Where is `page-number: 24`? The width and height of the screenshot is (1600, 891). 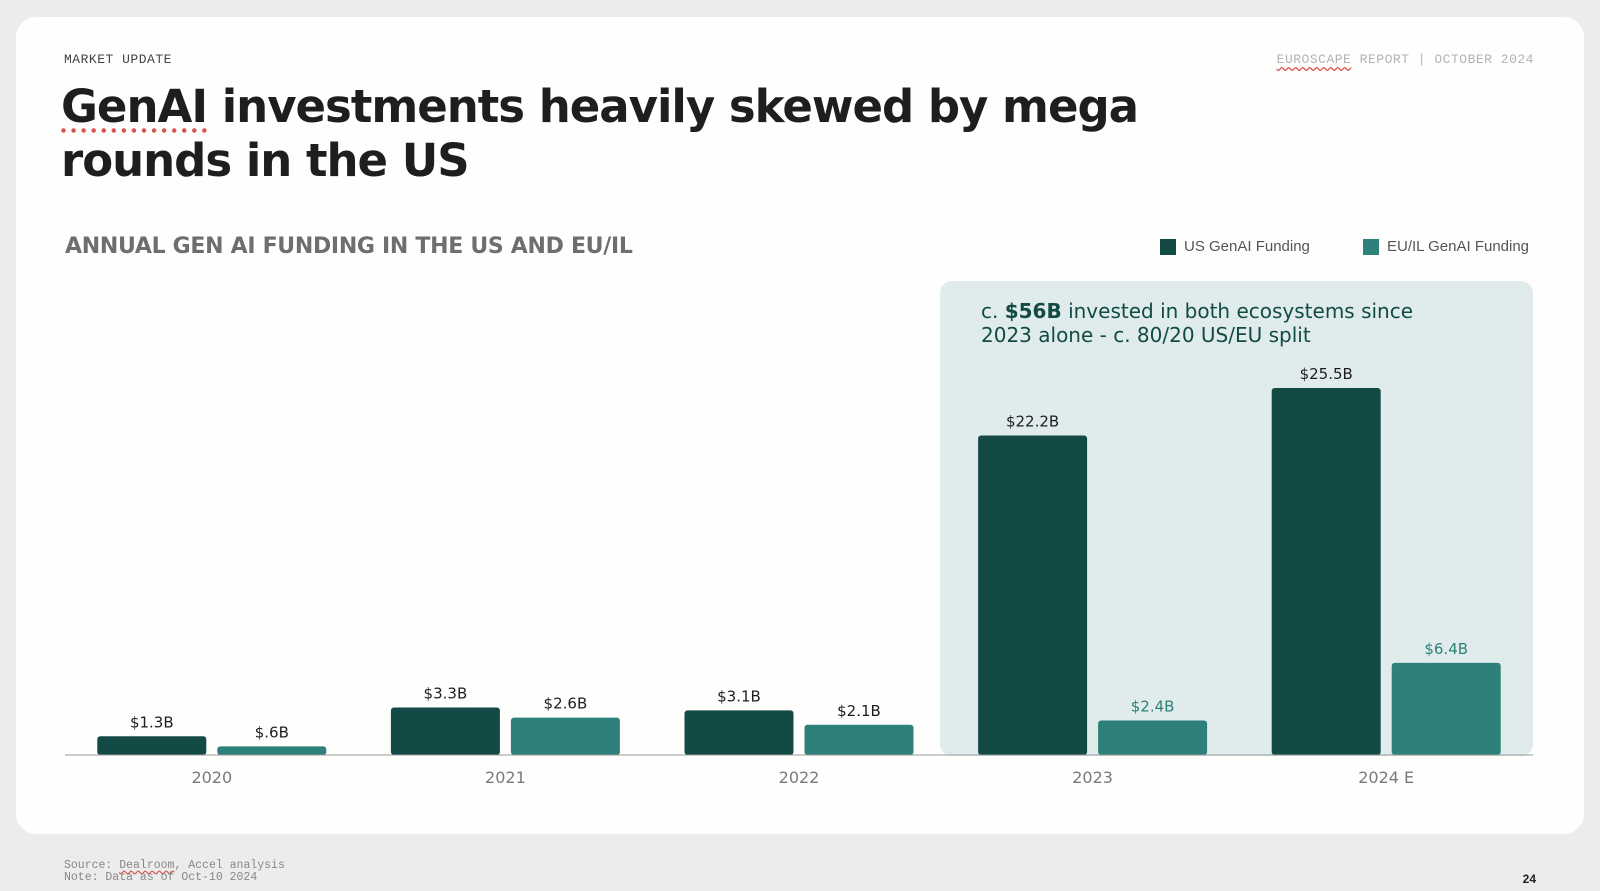 page-number: 24 is located at coordinates (1529, 879).